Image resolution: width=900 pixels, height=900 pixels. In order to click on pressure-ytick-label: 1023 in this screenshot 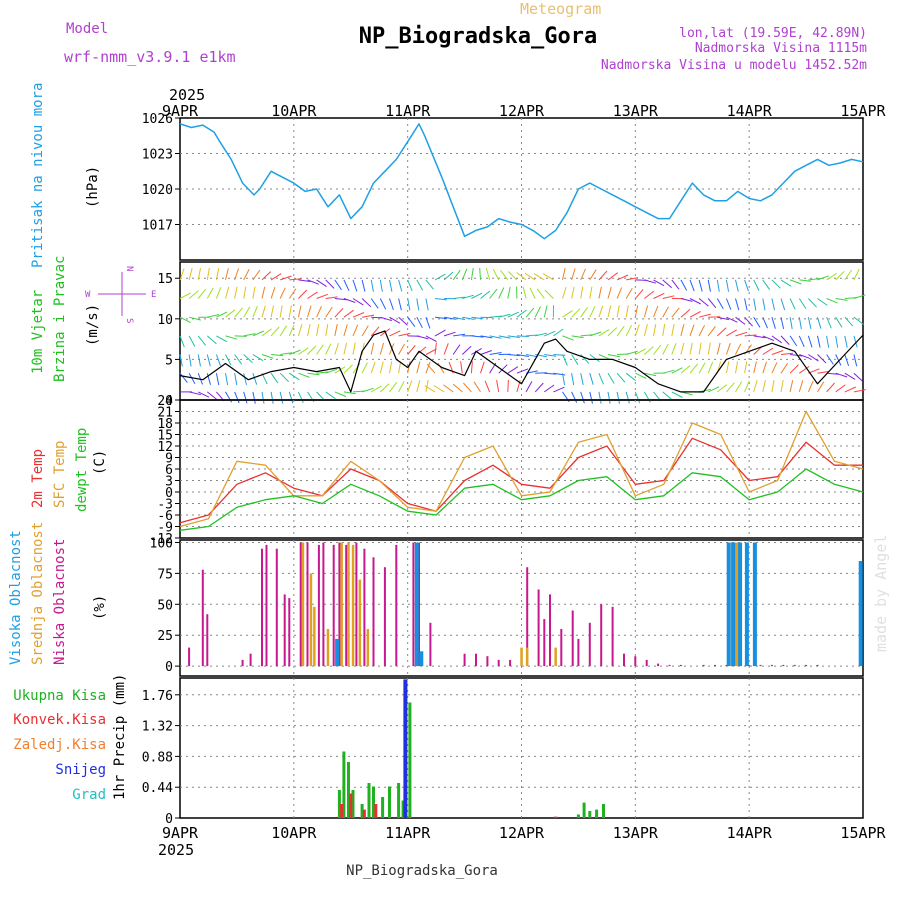, I will do `click(157, 155)`.